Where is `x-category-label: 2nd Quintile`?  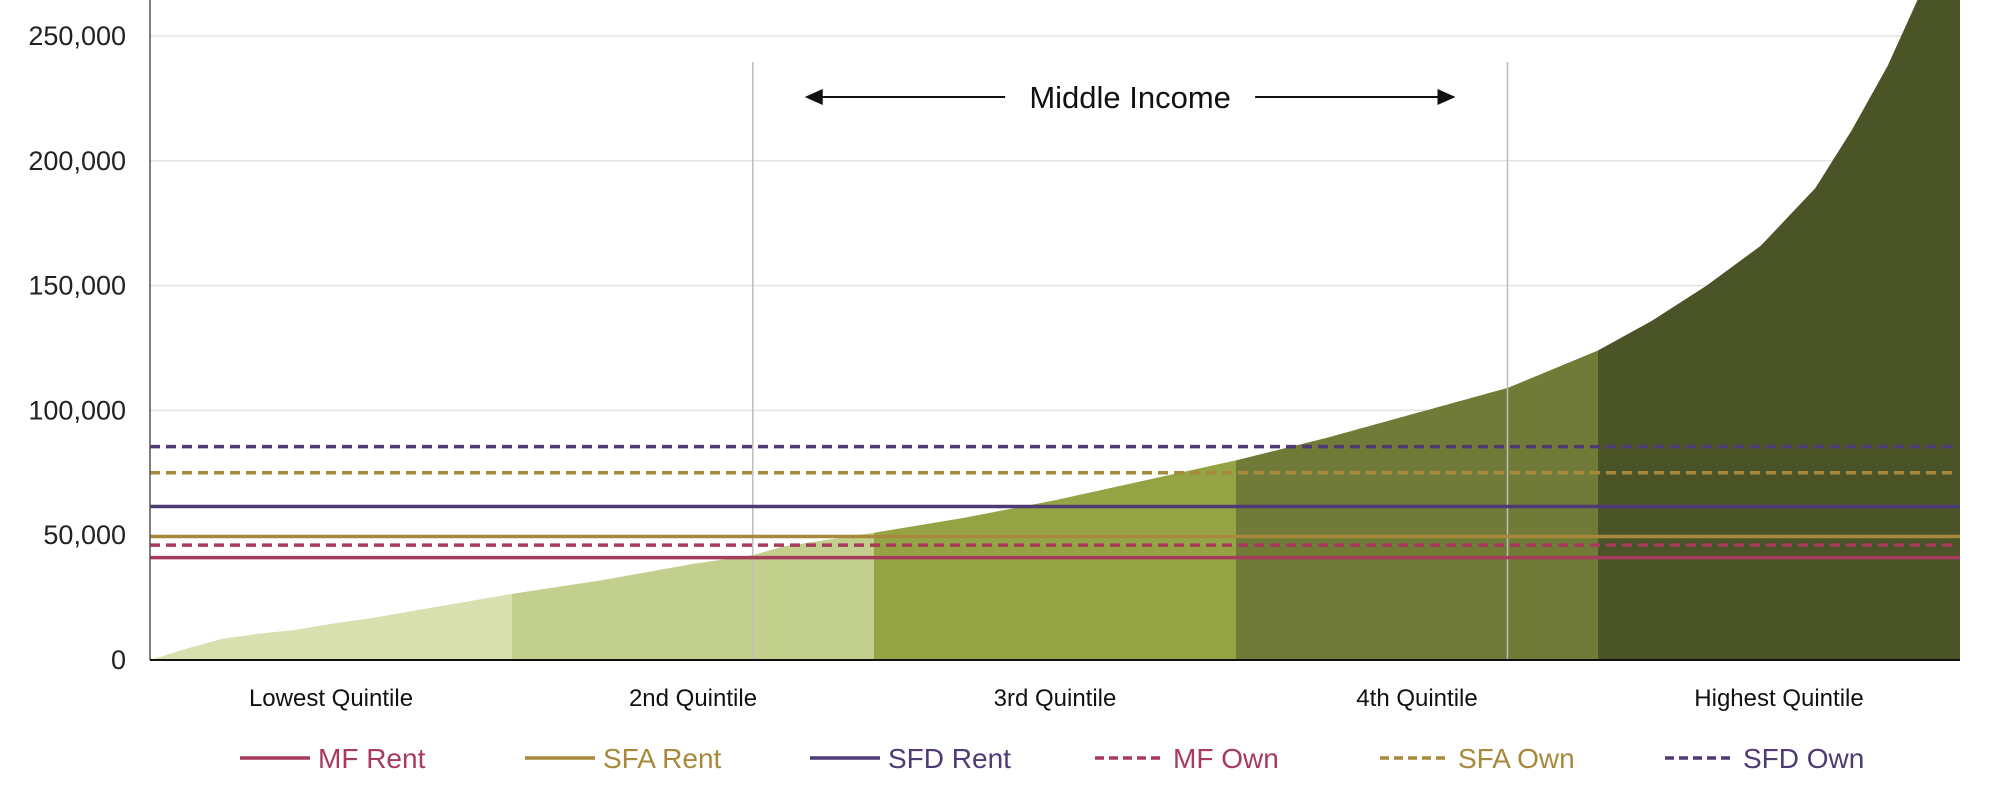
x-category-label: 2nd Quintile is located at coordinates (693, 698).